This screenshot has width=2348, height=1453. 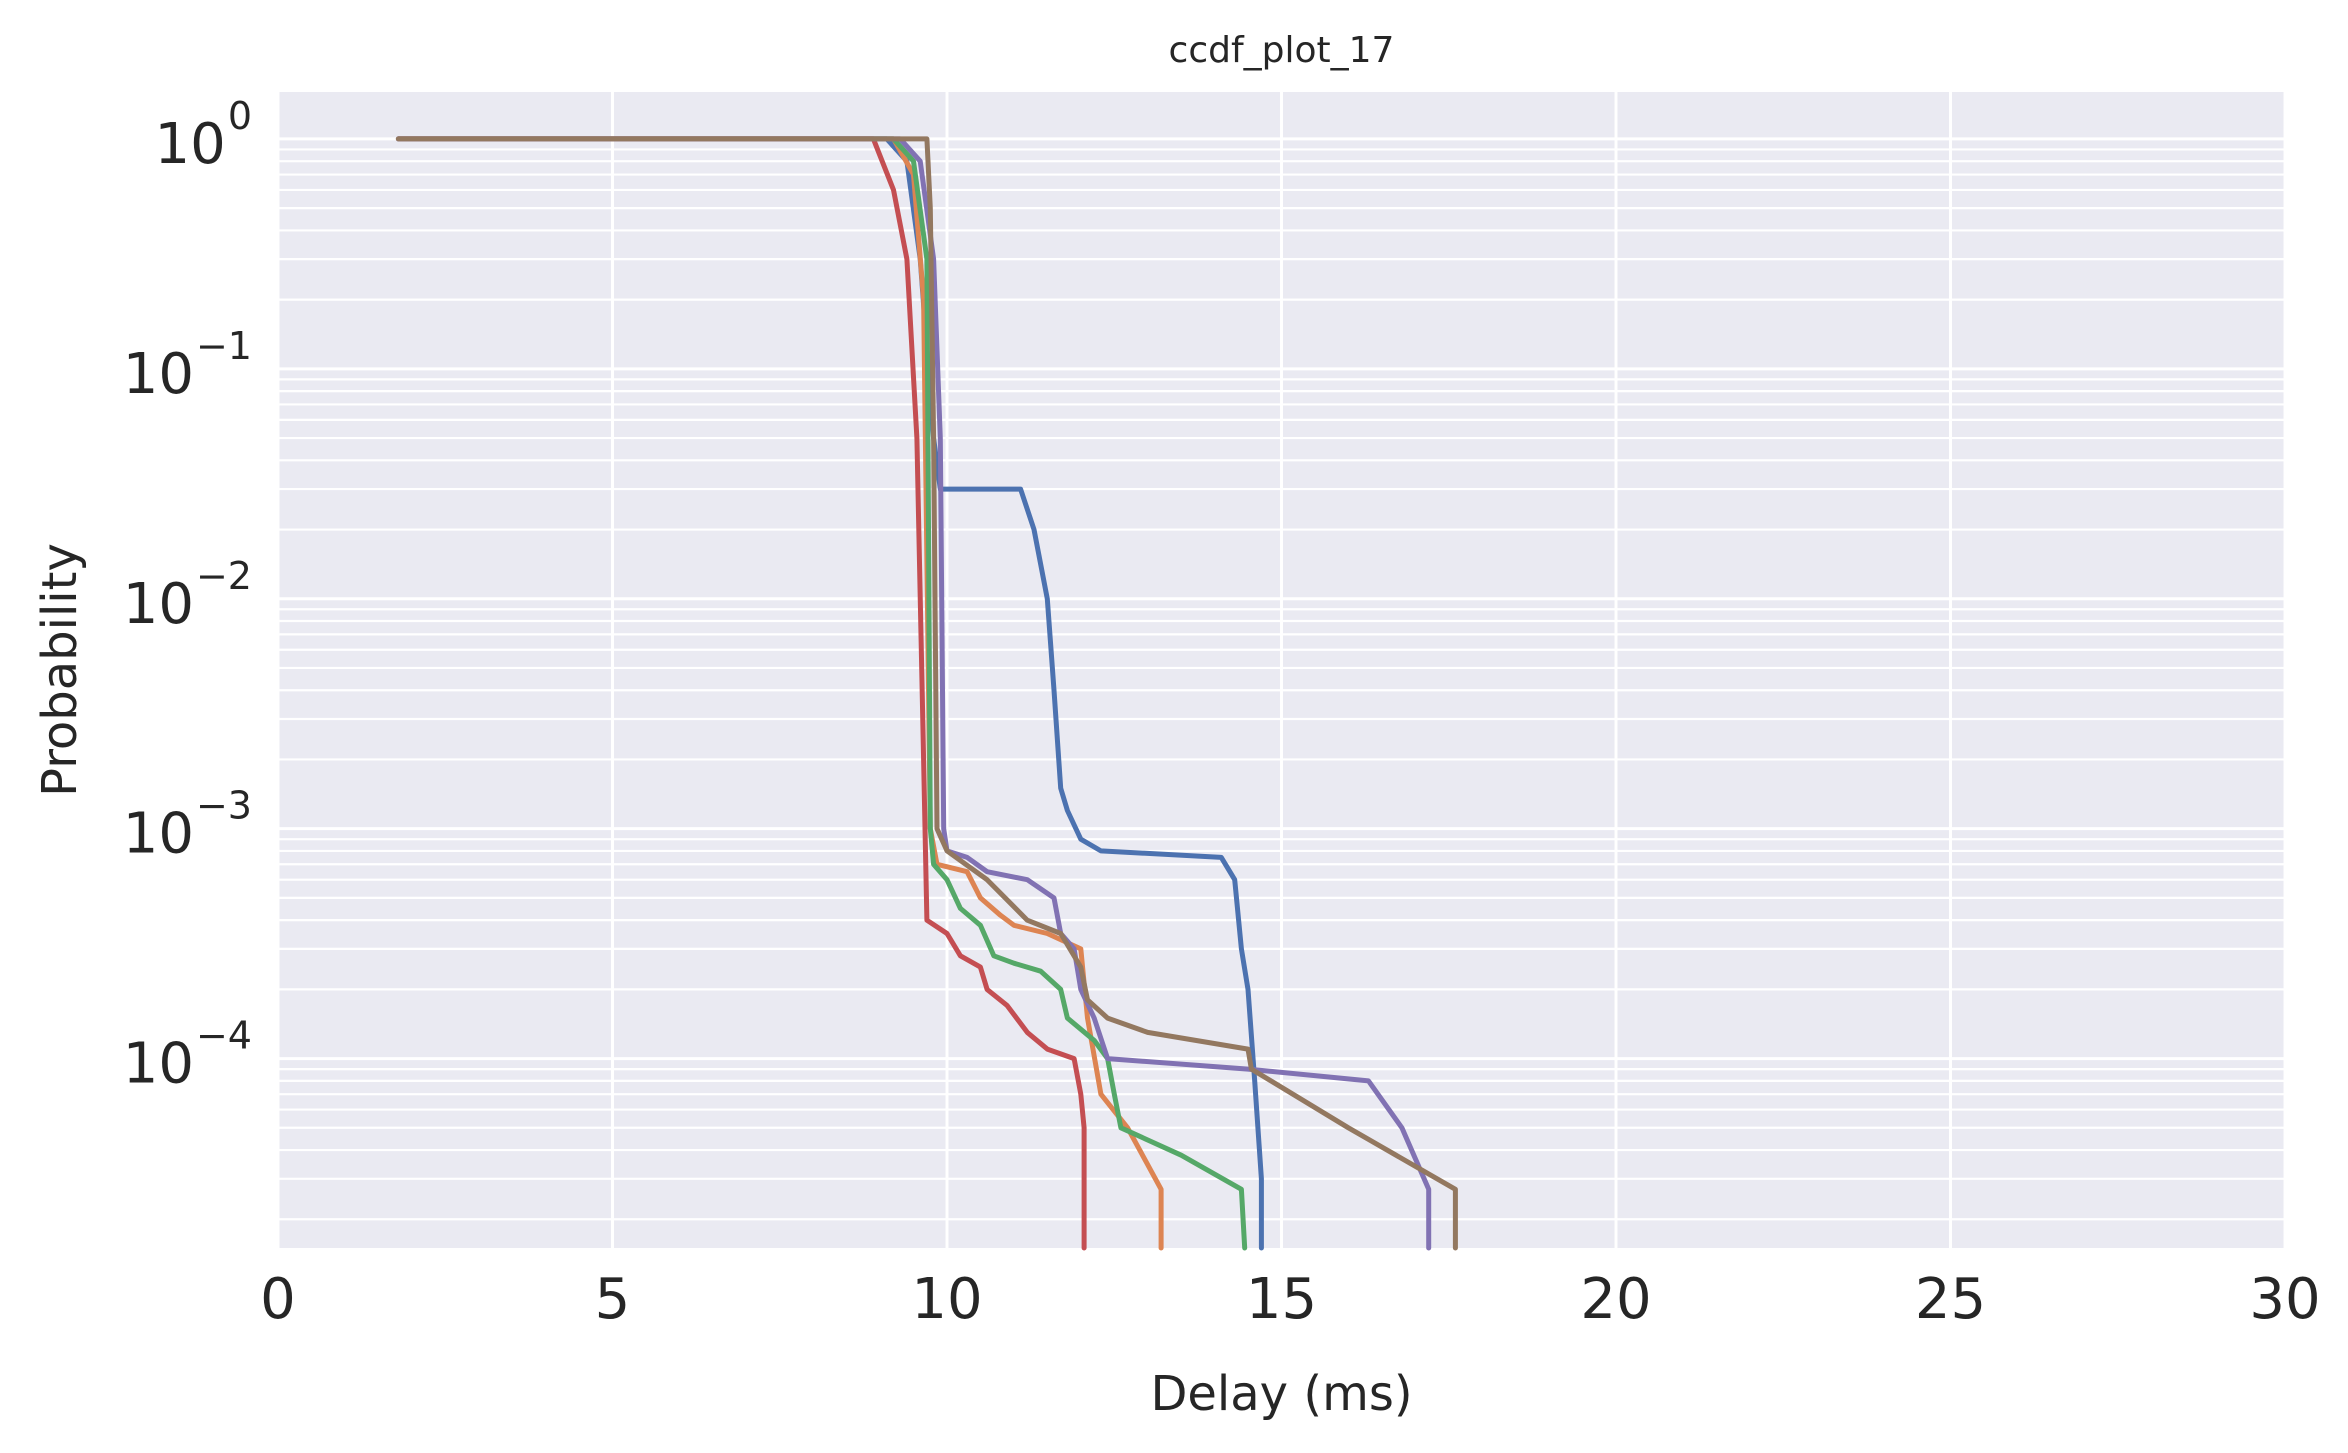 What do you see at coordinates (1281, 1394) in the screenshot?
I see `x-axis-label: Delay (ms)` at bounding box center [1281, 1394].